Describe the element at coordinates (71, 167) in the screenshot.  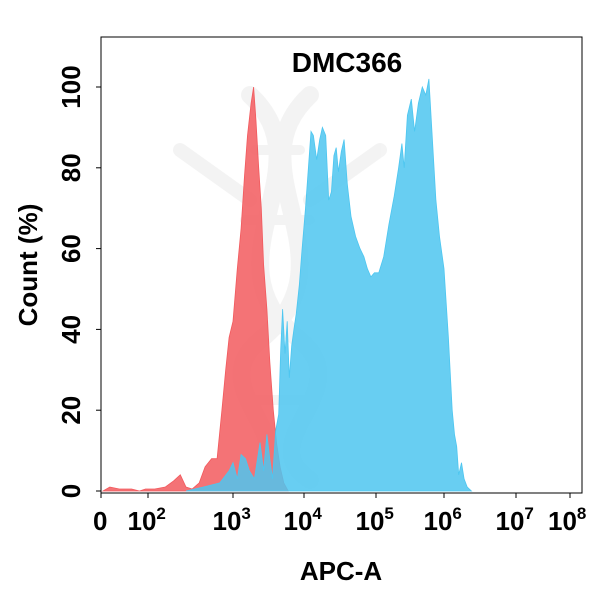
I see `y-tick-label: 80` at that location.